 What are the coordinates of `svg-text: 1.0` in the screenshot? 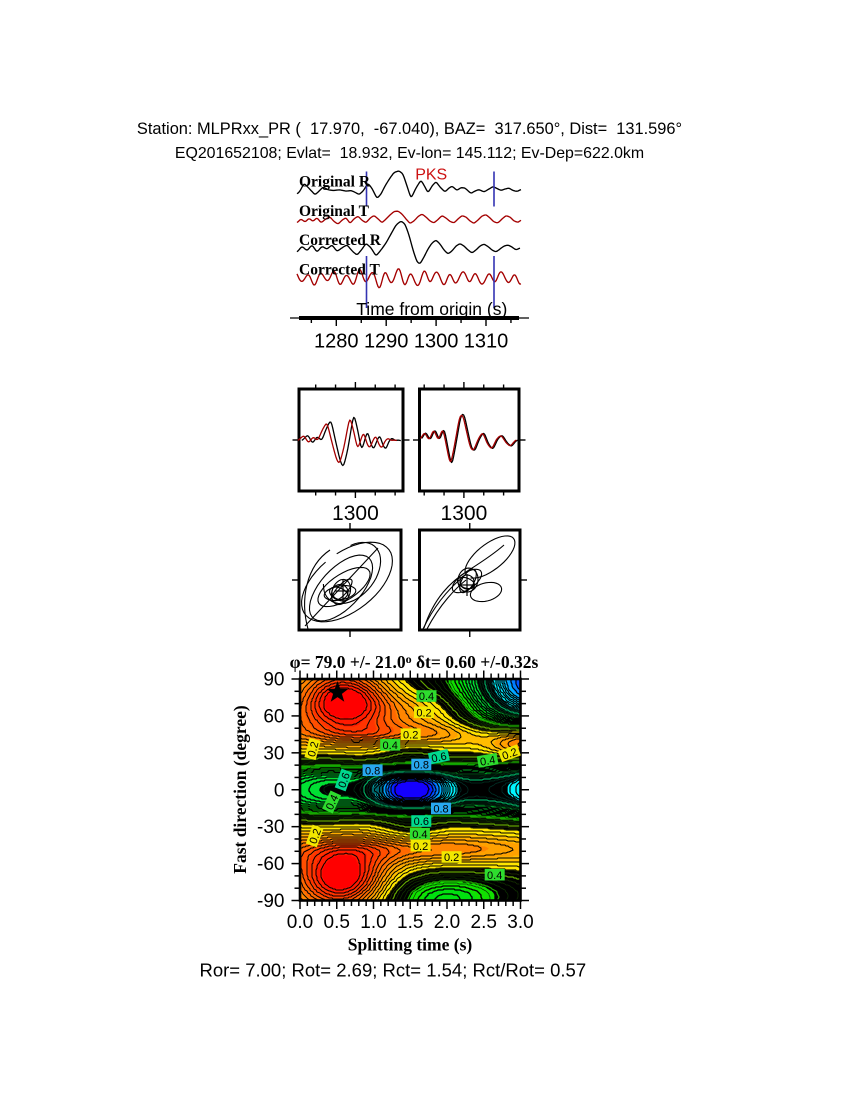 It's located at (373, 922).